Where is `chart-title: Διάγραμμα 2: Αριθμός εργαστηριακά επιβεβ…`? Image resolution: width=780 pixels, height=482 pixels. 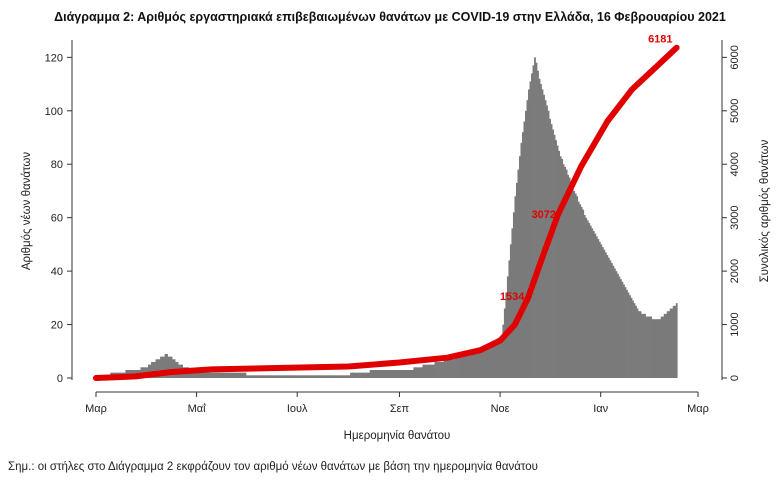
chart-title: Διάγραμμα 2: Αριθμός εργαστηριακά επιβεβ… is located at coordinates (390, 17).